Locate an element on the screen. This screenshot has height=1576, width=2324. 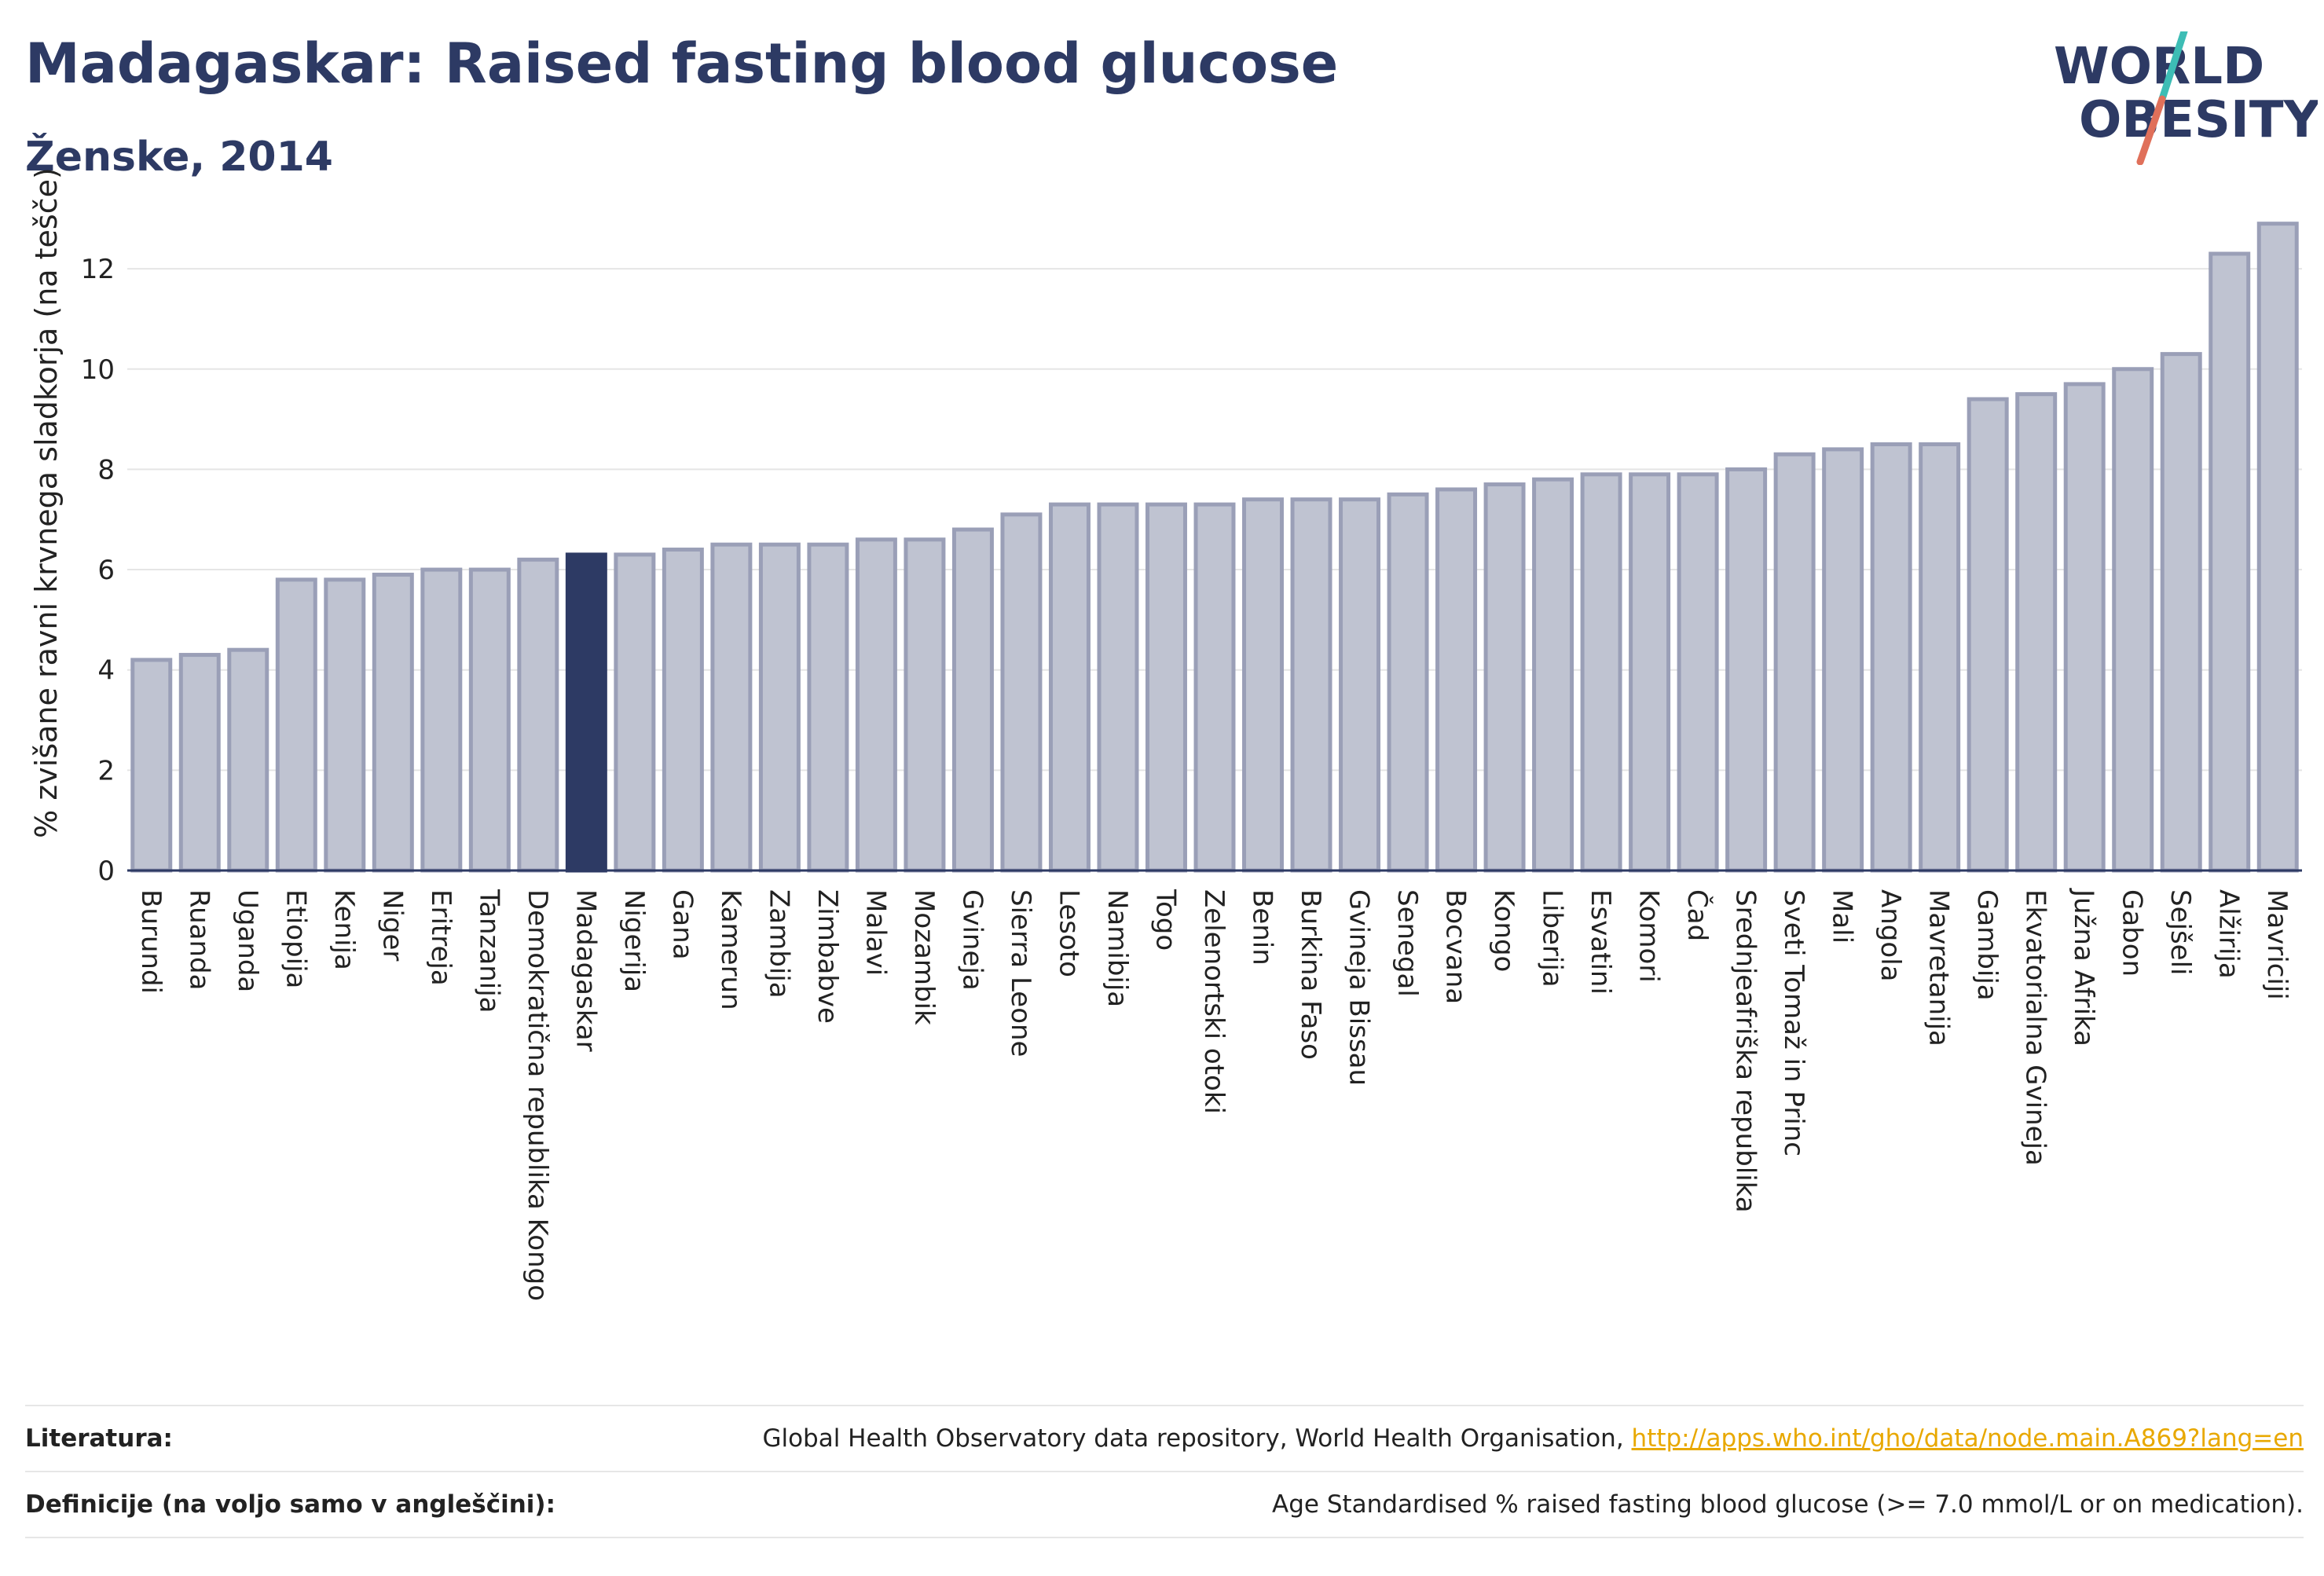
x-category-label: Esvatini is located at coordinates (1600, 942).